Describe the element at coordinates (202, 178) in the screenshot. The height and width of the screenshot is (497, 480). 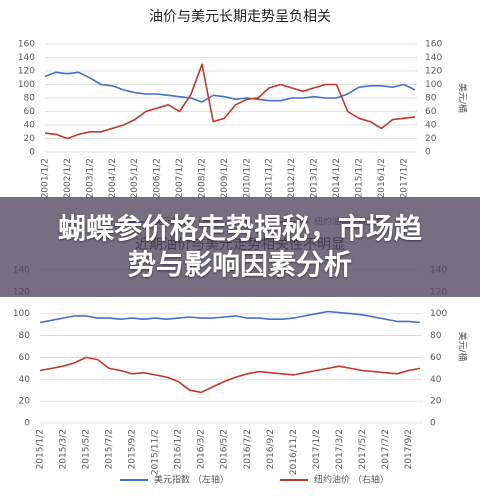
I see `x-tick-label: 2008/1/2` at that location.